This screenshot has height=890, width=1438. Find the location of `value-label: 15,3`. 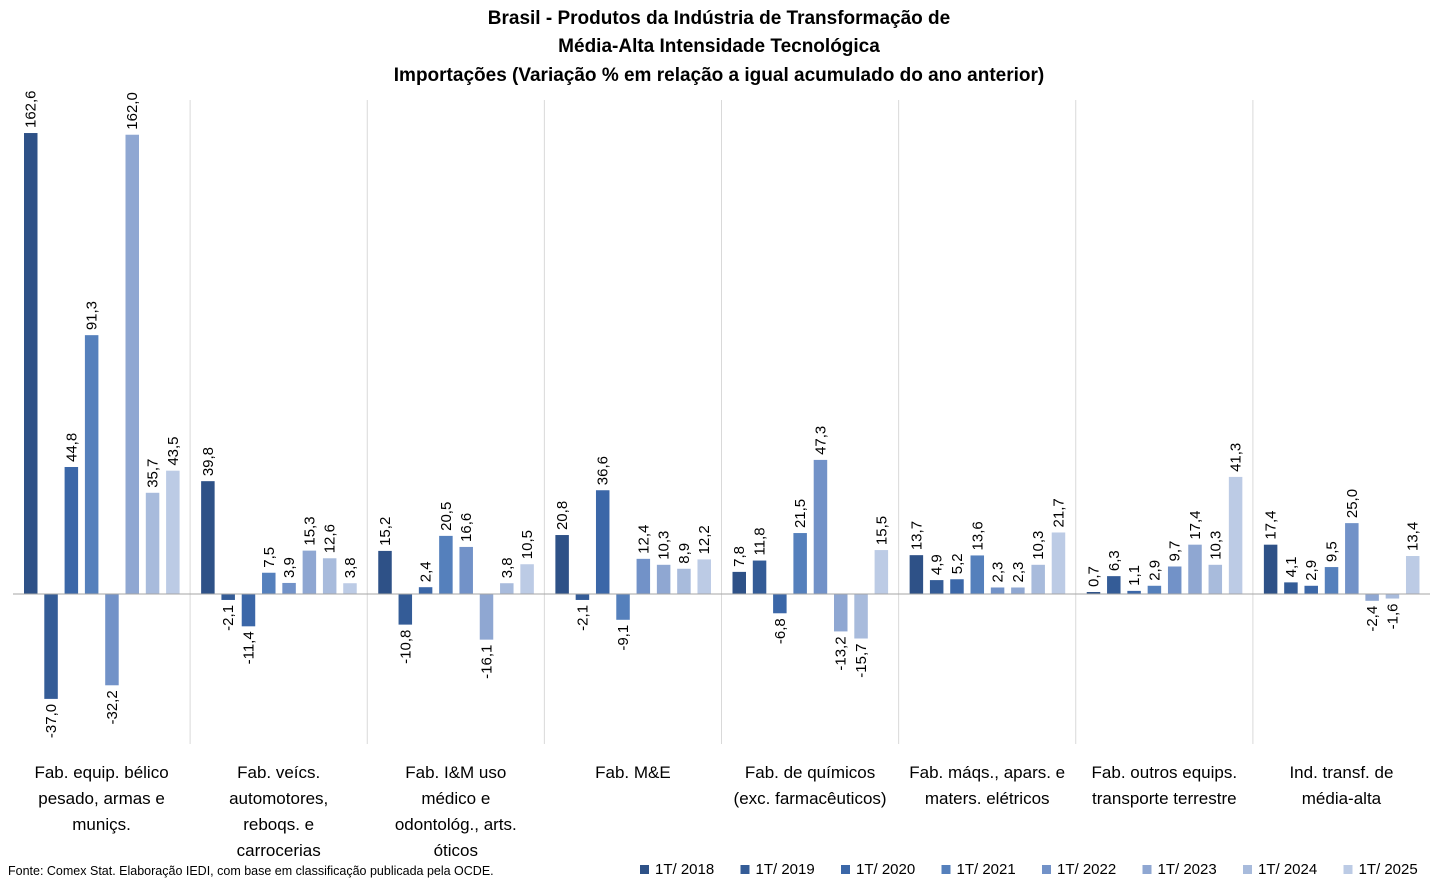

value-label: 15,3 is located at coordinates (309, 530).